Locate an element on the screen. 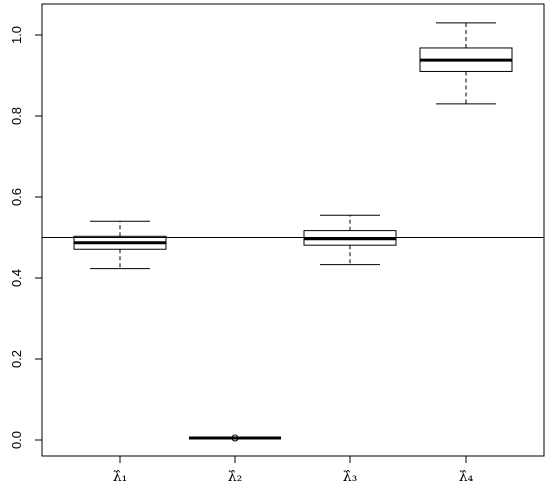 Image resolution: width=550 pixels, height=492 pixels. x-tick-label: λ̂₄ is located at coordinates (466, 477).